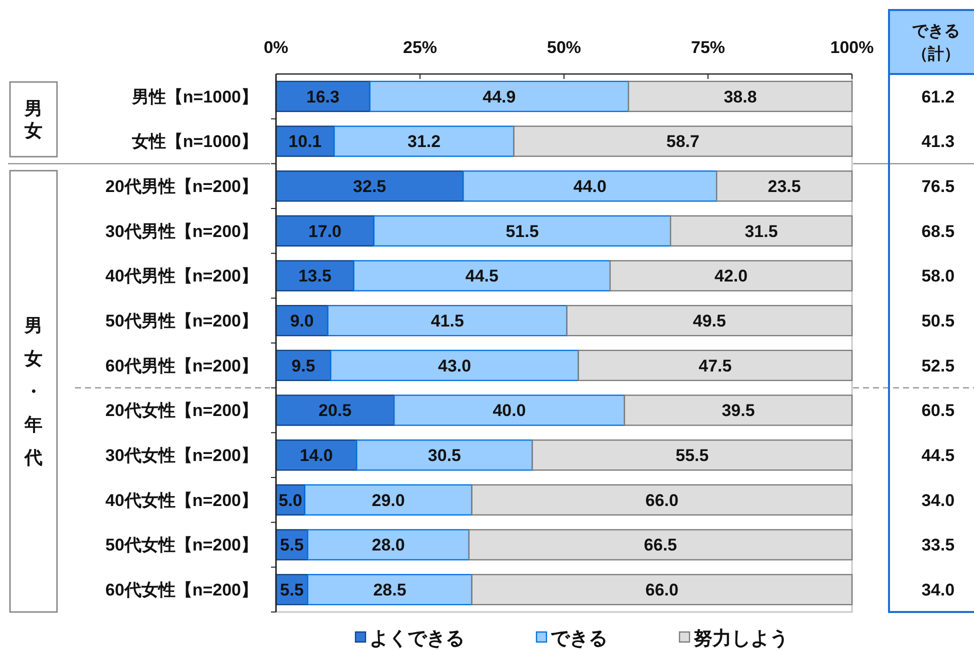  I want to click on data-label: 47.5, so click(715, 366).